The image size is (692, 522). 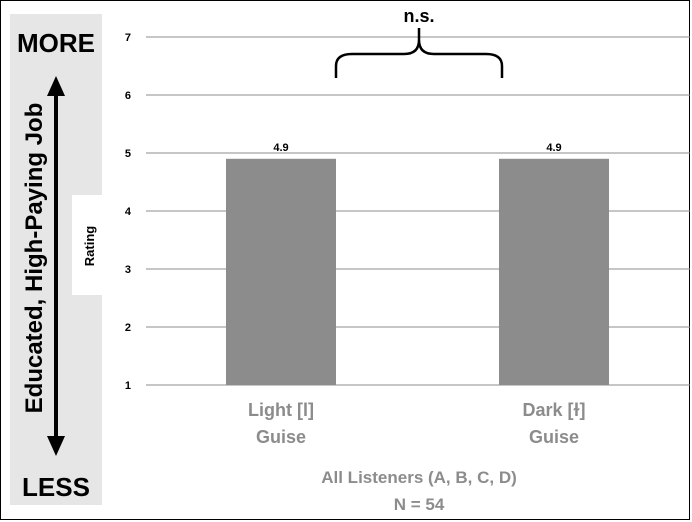 I want to click on y-tick-label: 1, so click(x=128, y=386).